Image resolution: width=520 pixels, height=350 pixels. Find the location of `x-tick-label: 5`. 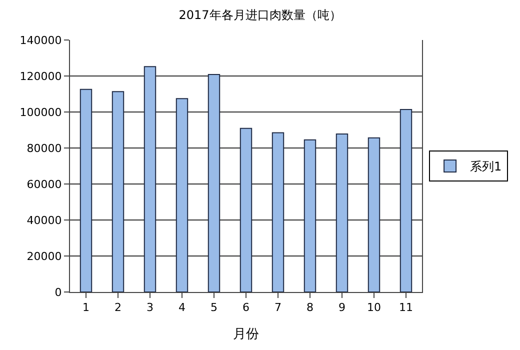

x-tick-label: 5 is located at coordinates (214, 307).